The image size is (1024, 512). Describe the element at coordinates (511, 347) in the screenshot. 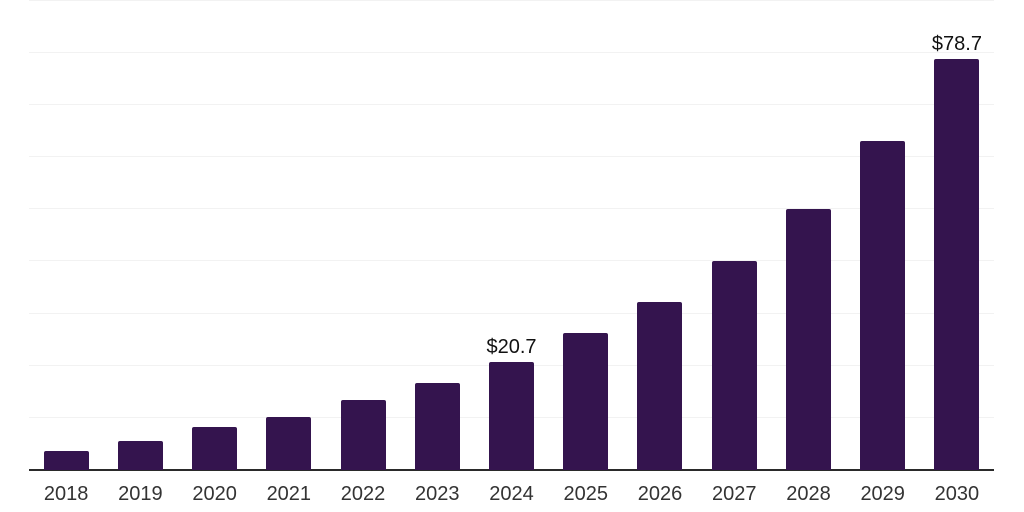

I see `bar-value-label-2024: $20.7` at that location.